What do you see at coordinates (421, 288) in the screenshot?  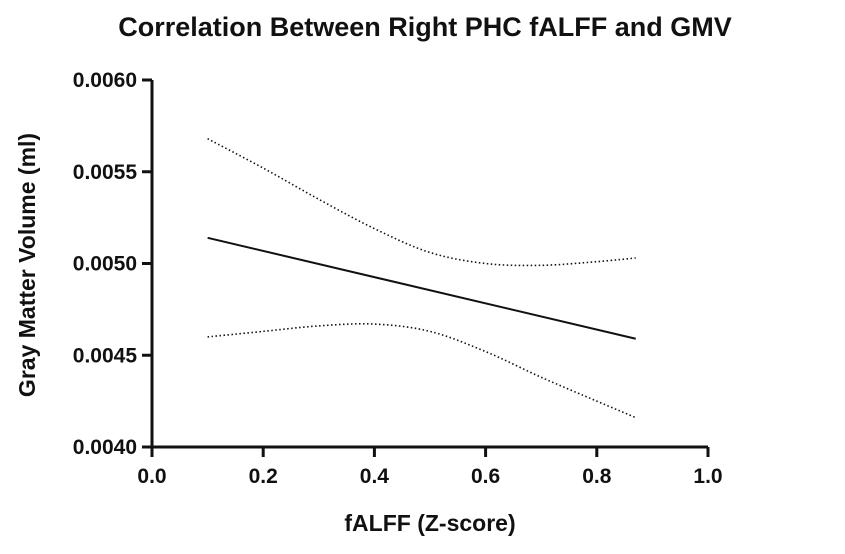 I see `regression-line` at bounding box center [421, 288].